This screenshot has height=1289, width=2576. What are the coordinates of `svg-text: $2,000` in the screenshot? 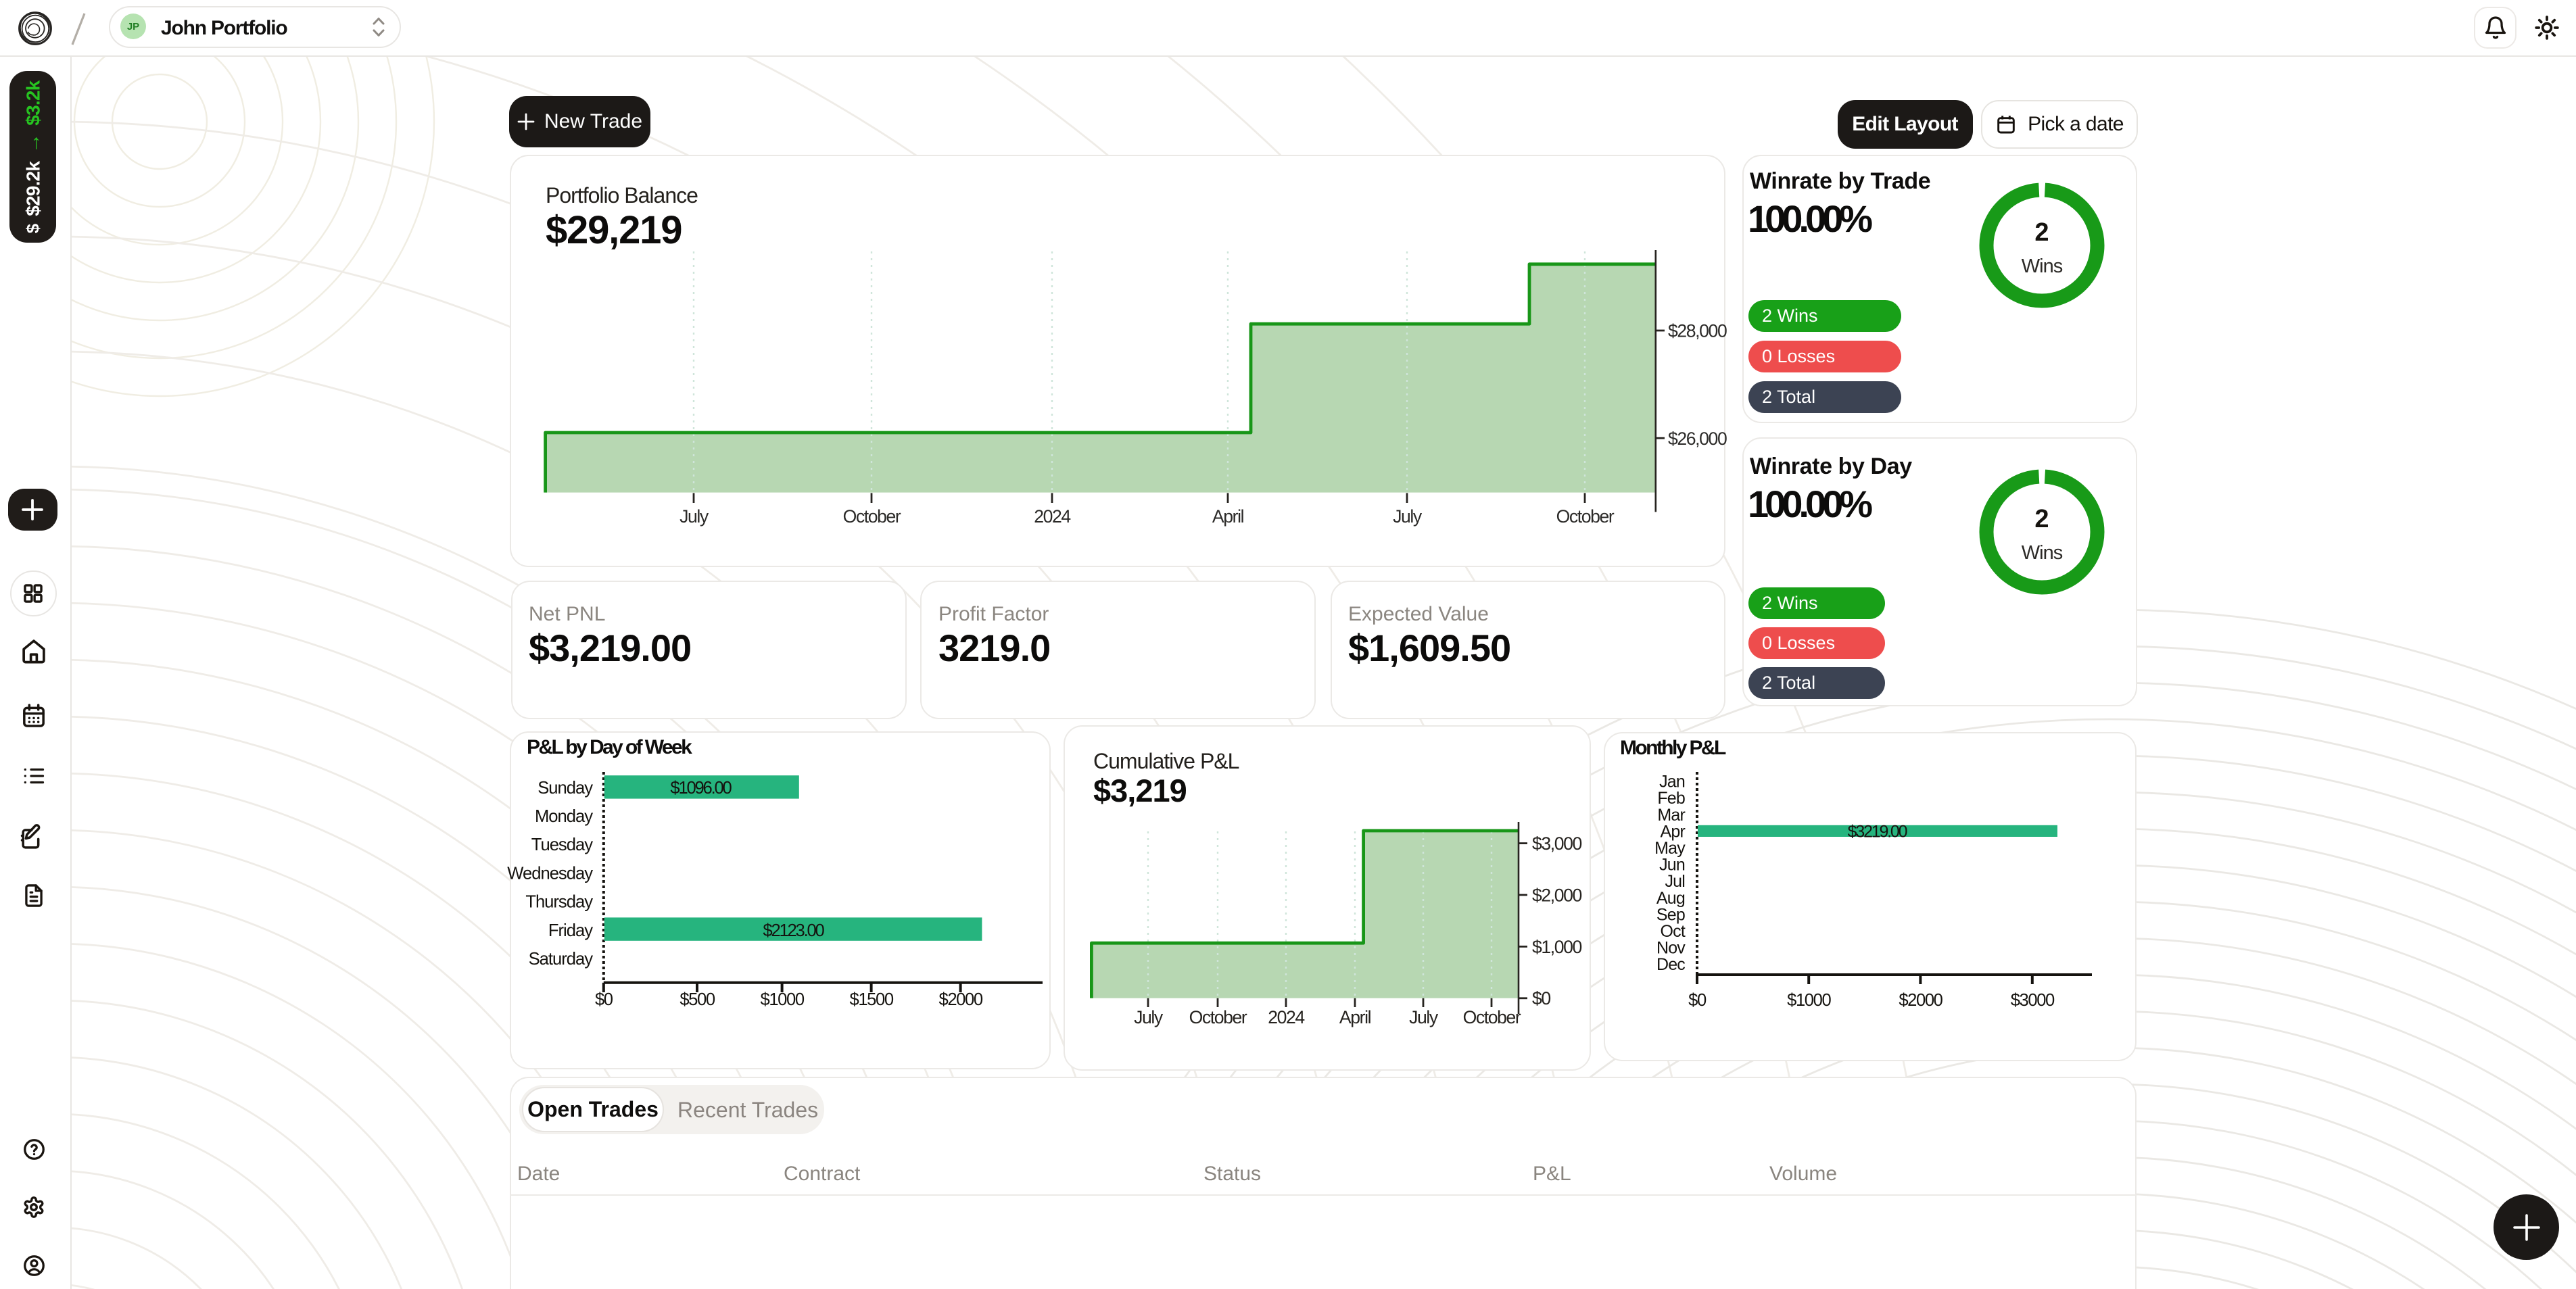 It's located at (1557, 895).